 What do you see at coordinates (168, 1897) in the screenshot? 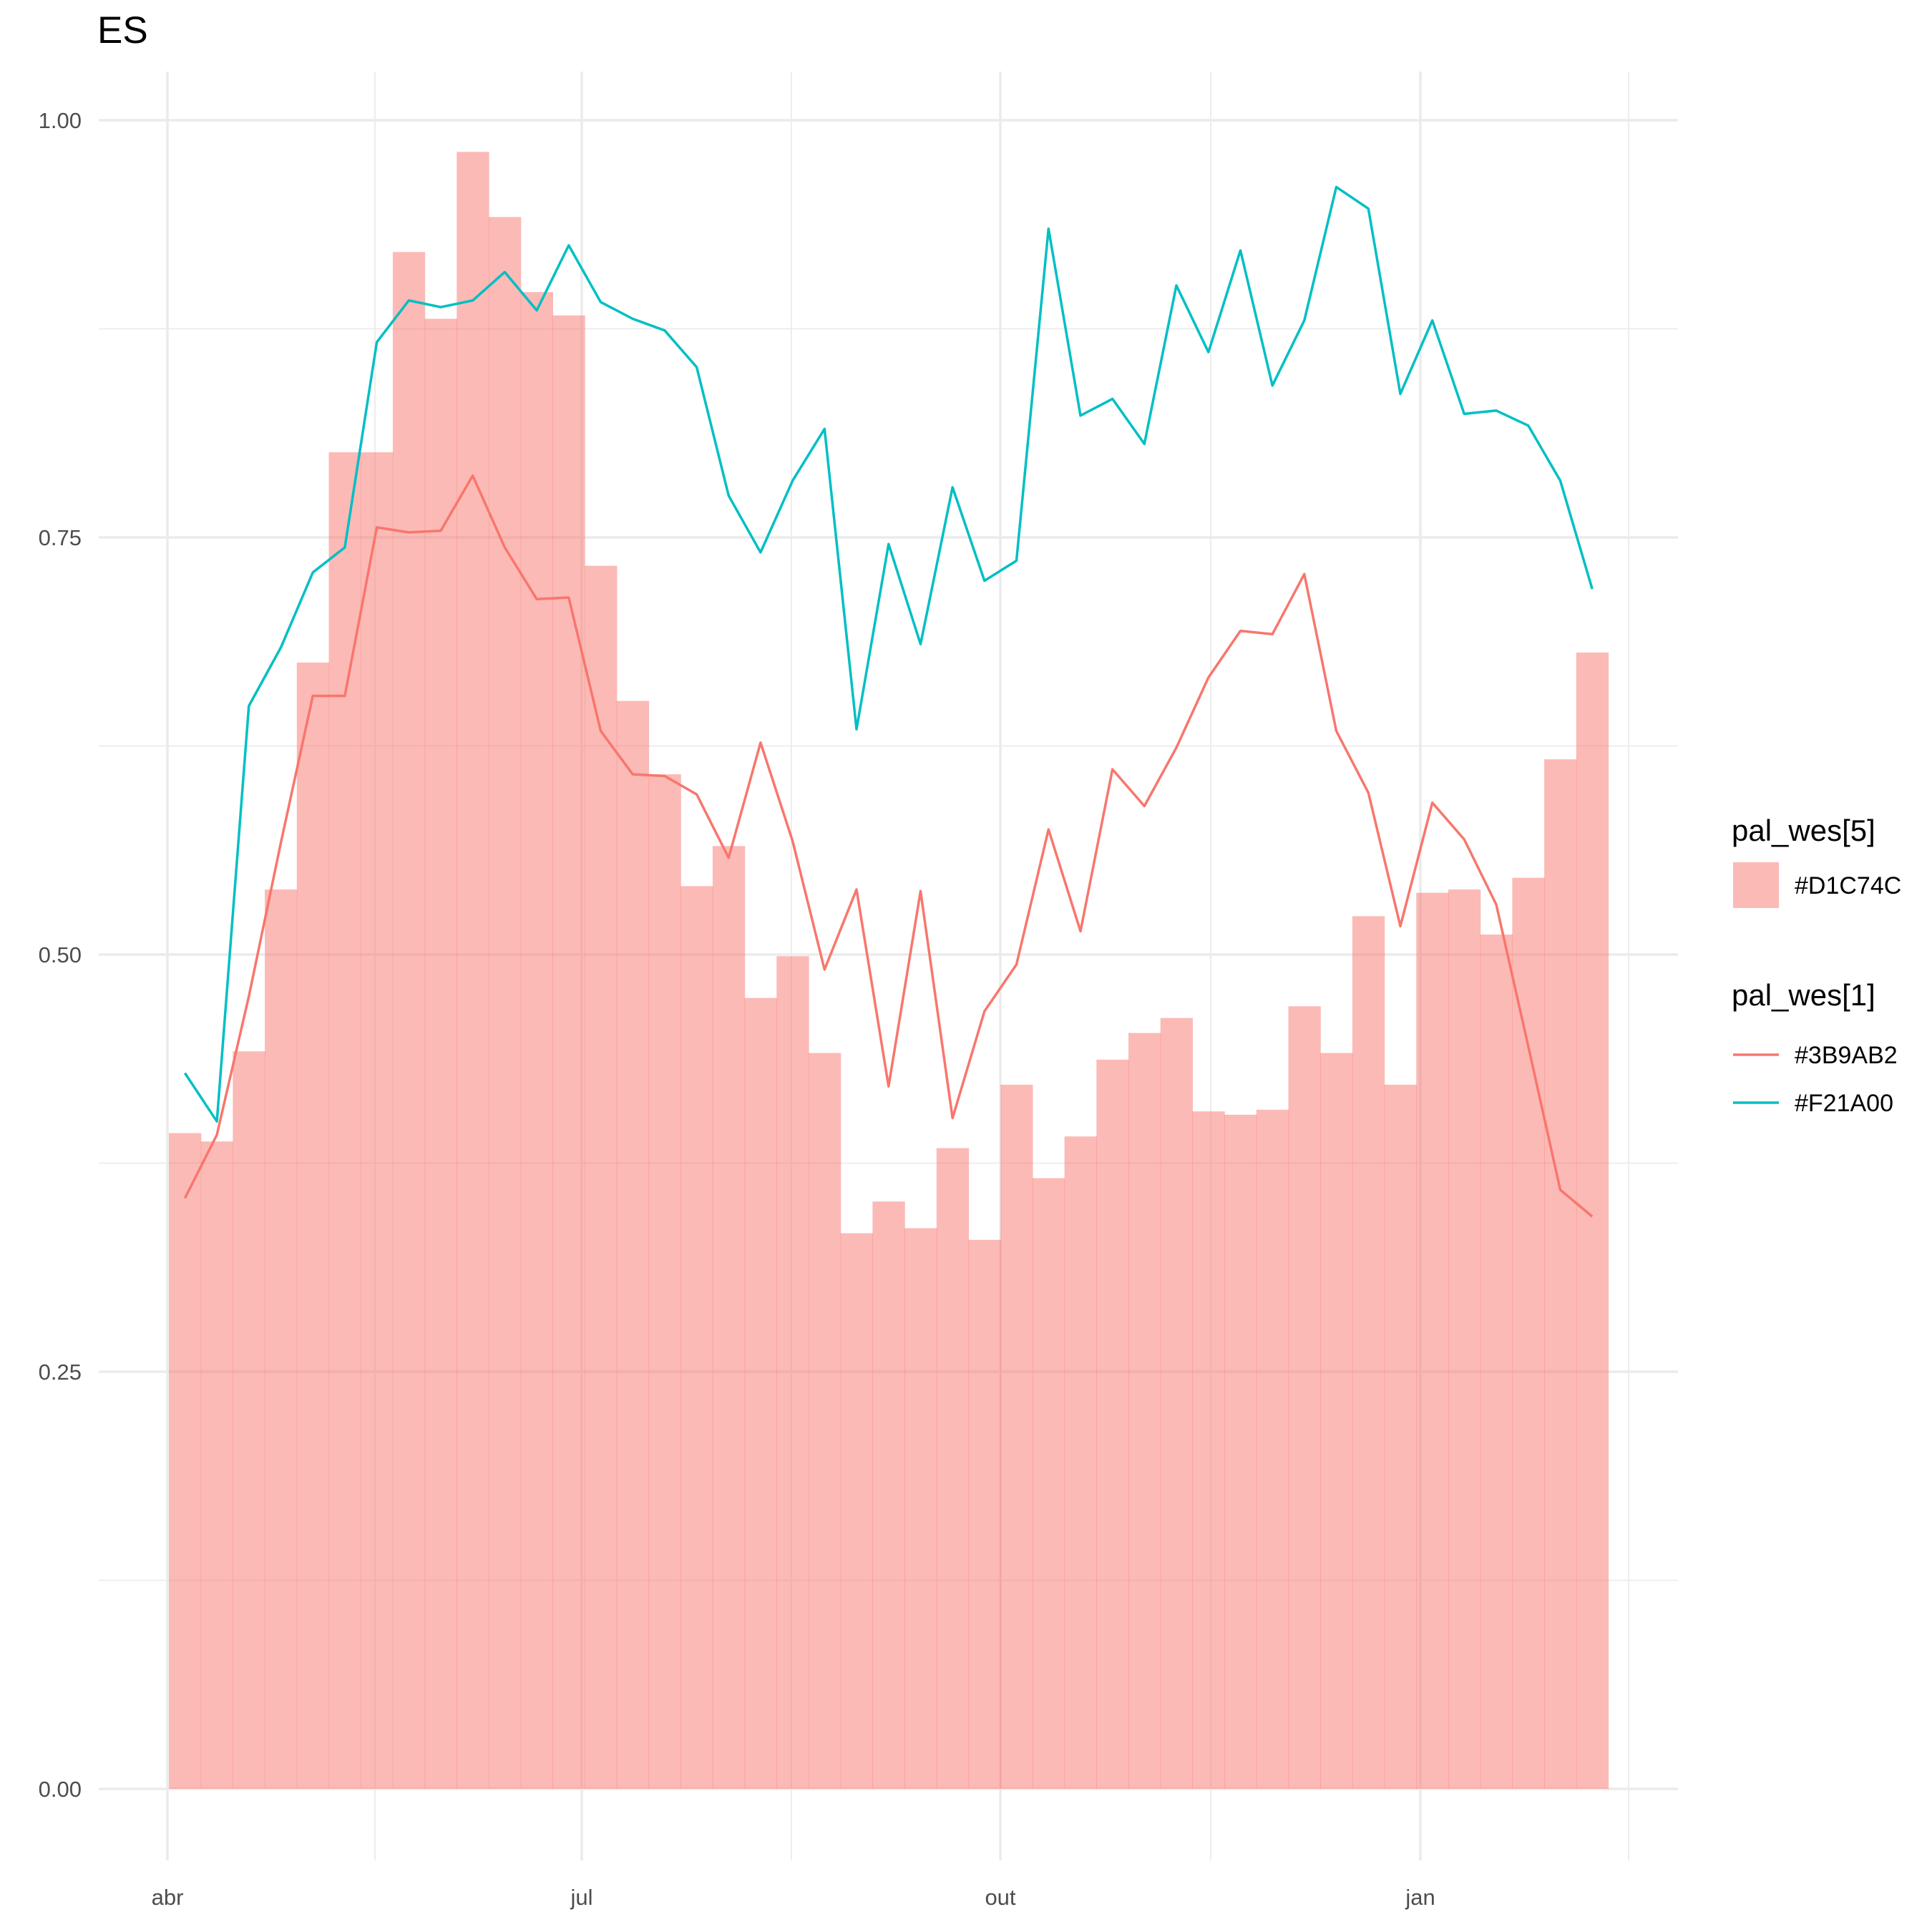
I see `x-tick-label: abr` at bounding box center [168, 1897].